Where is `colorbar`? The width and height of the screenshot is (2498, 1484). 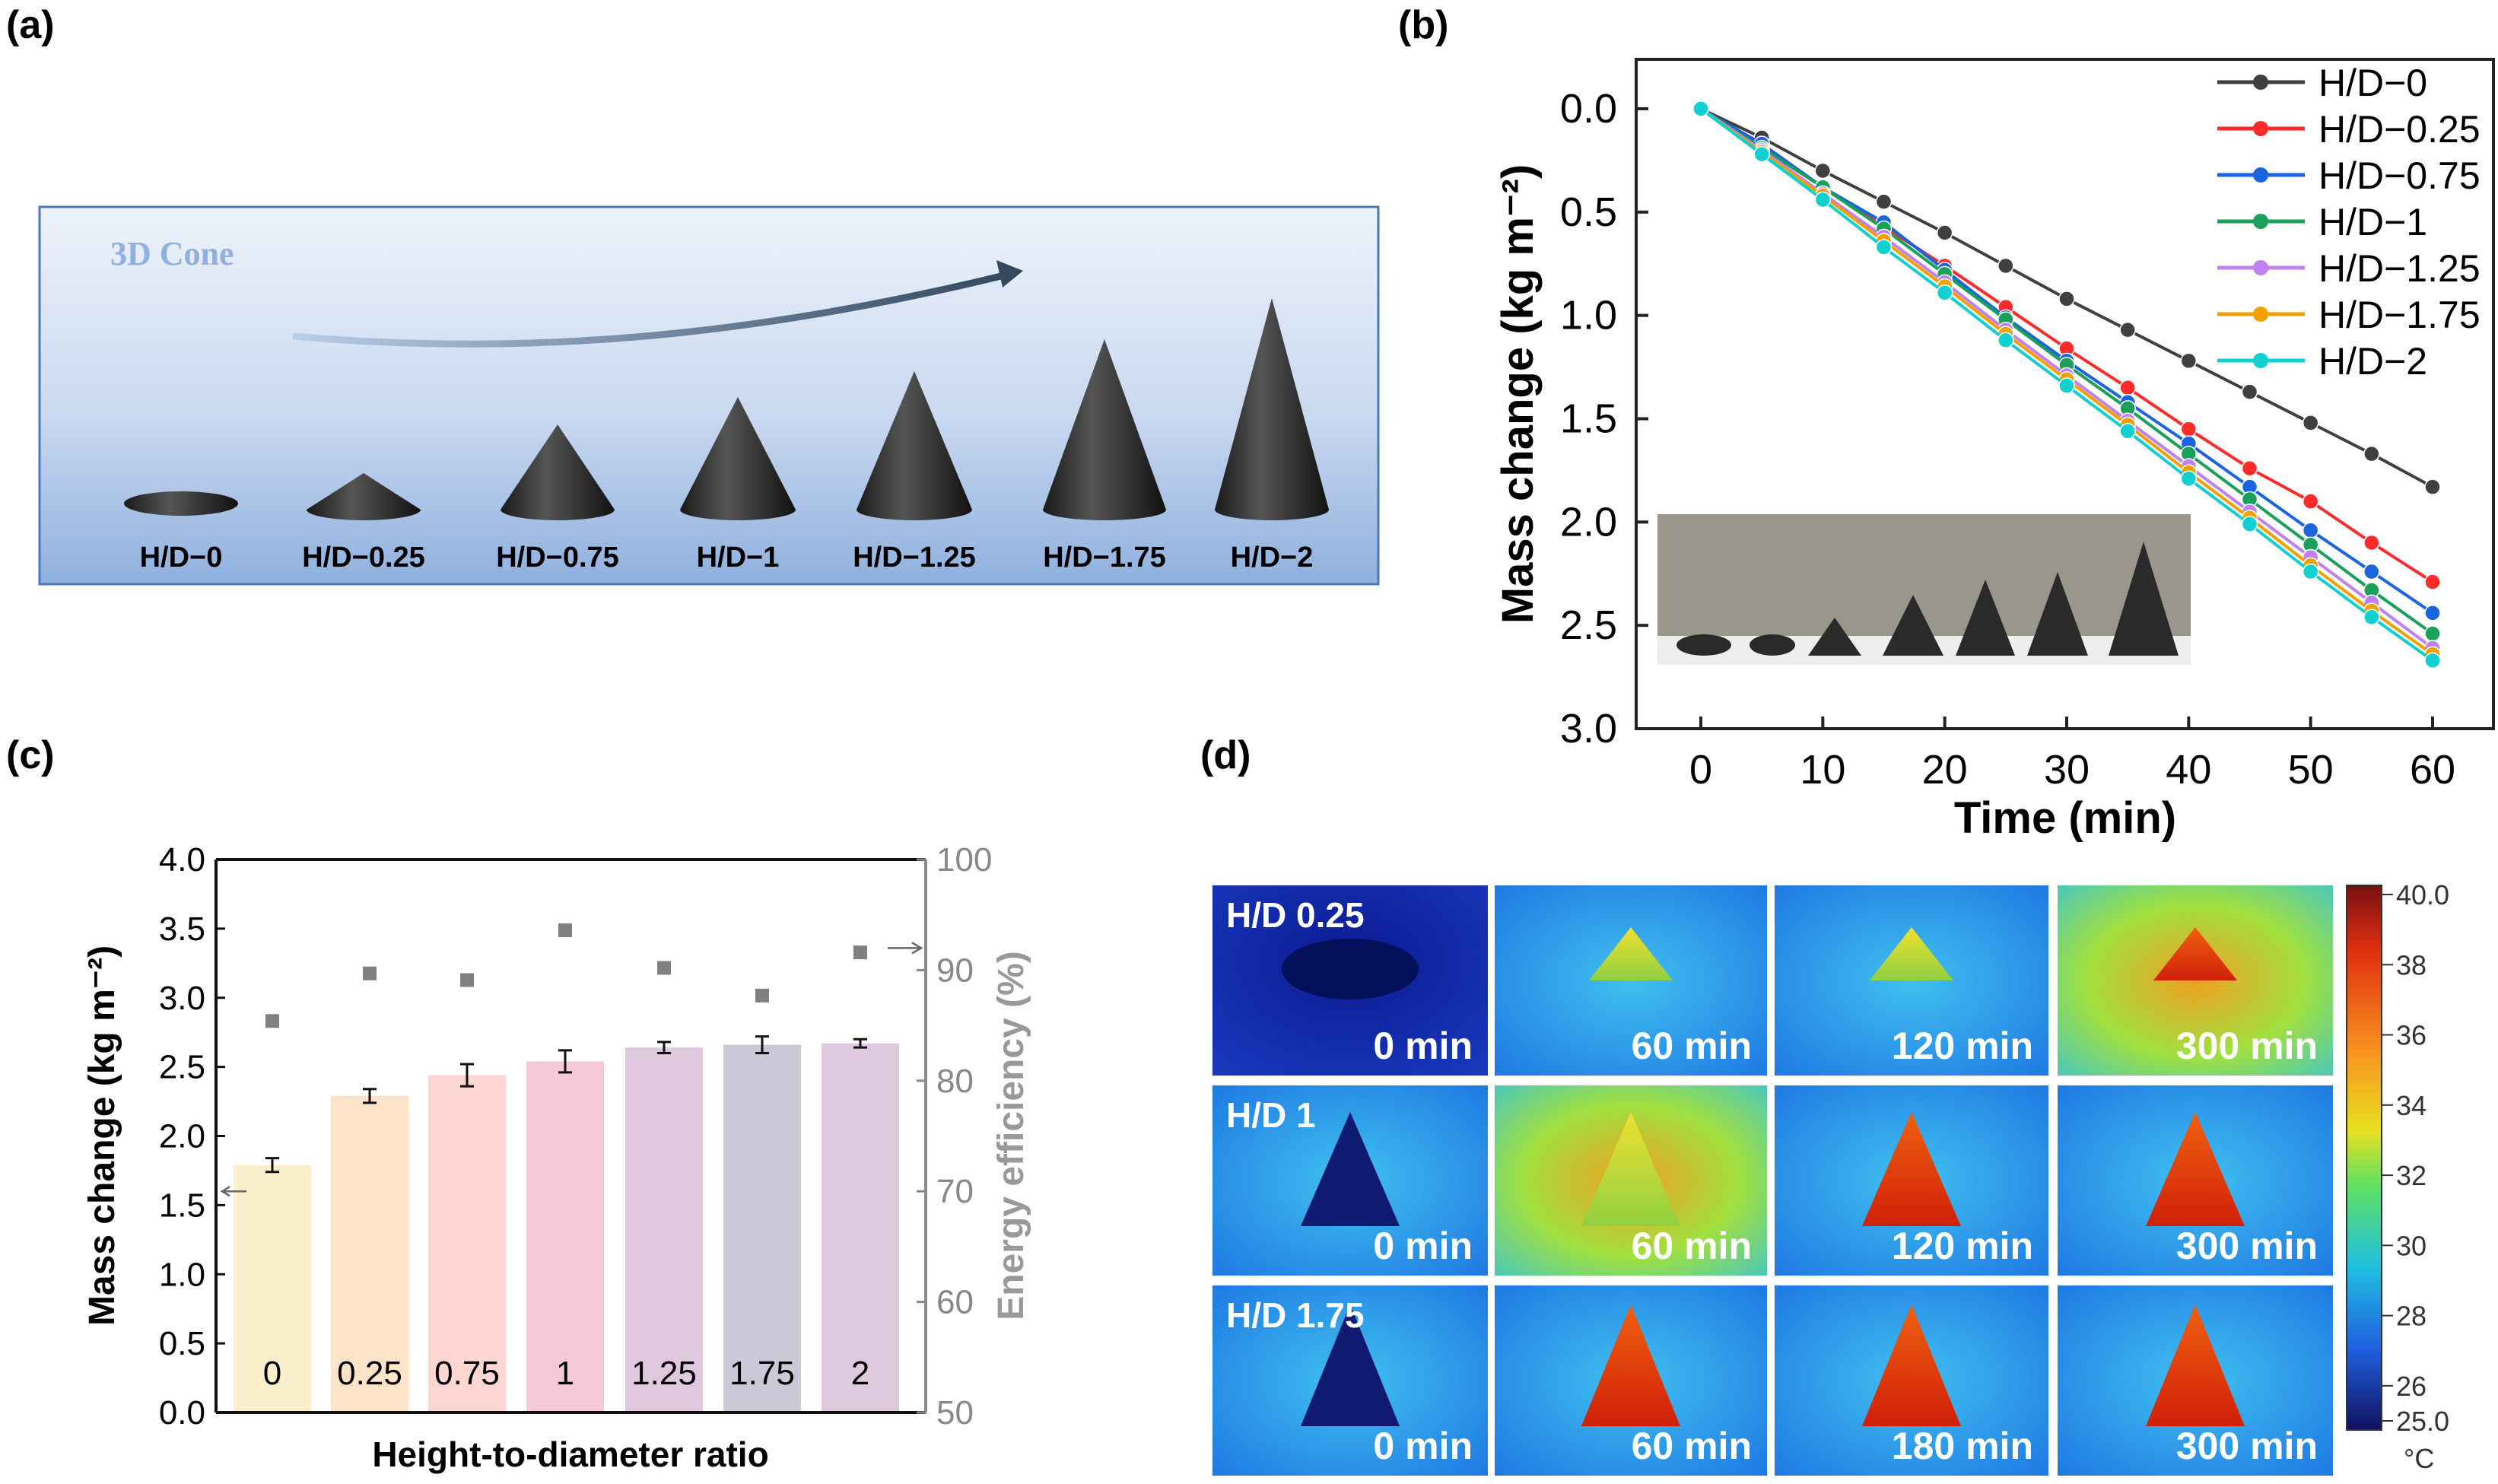 colorbar is located at coordinates (2364, 1158).